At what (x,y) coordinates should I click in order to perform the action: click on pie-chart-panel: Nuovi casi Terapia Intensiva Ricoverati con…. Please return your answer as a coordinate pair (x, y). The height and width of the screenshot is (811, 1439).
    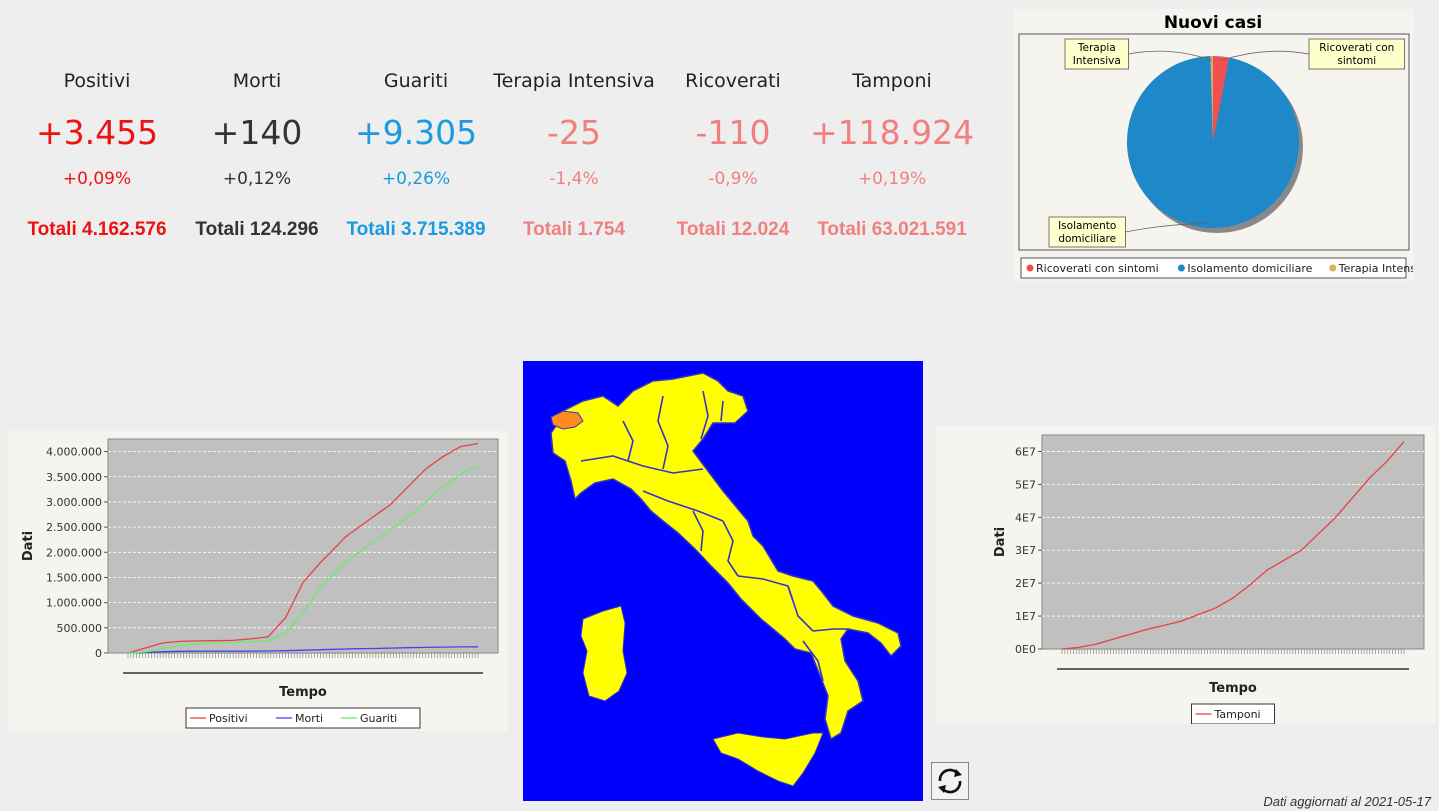
    Looking at the image, I should click on (1222, 145).